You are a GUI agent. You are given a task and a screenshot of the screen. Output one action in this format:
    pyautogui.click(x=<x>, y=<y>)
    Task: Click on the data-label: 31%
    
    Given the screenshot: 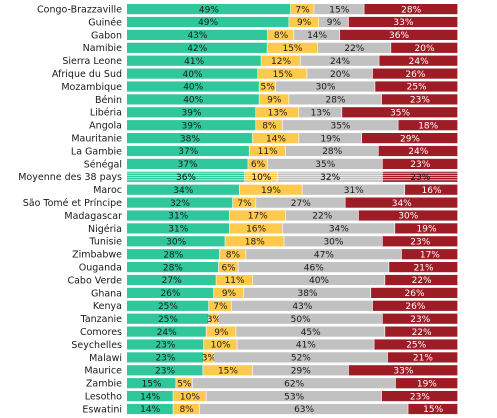 What is the action you would take?
    pyautogui.click(x=178, y=230)
    